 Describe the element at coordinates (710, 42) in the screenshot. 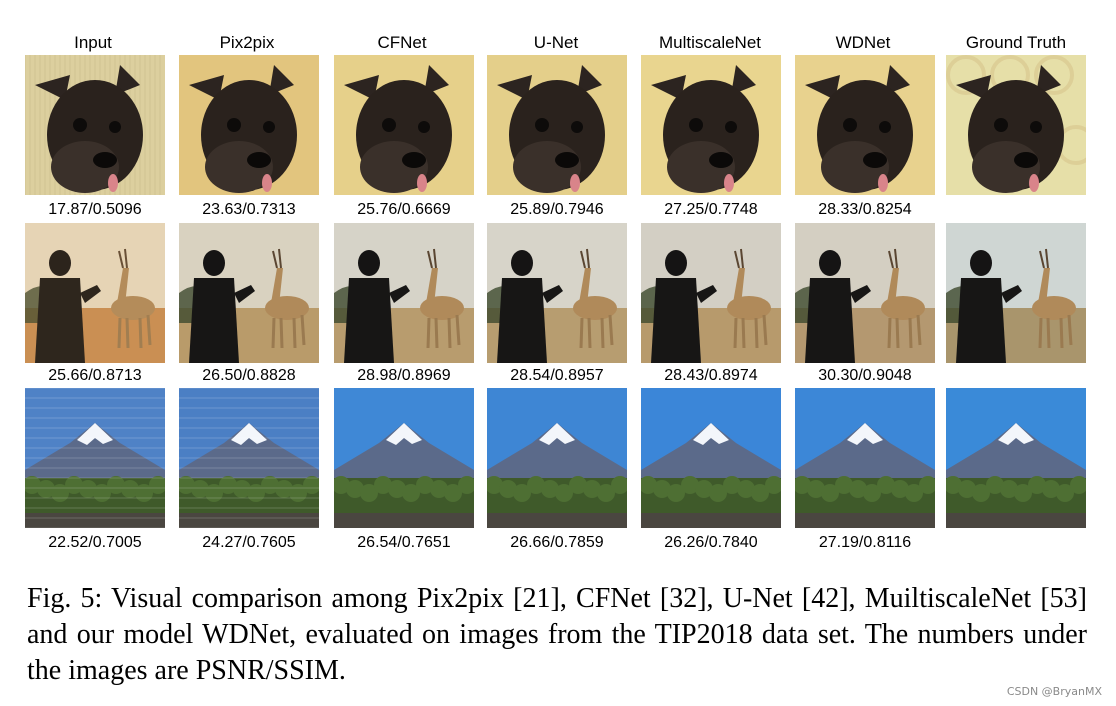

I see `column-header-multiscalenet: MultiscaleNet` at that location.